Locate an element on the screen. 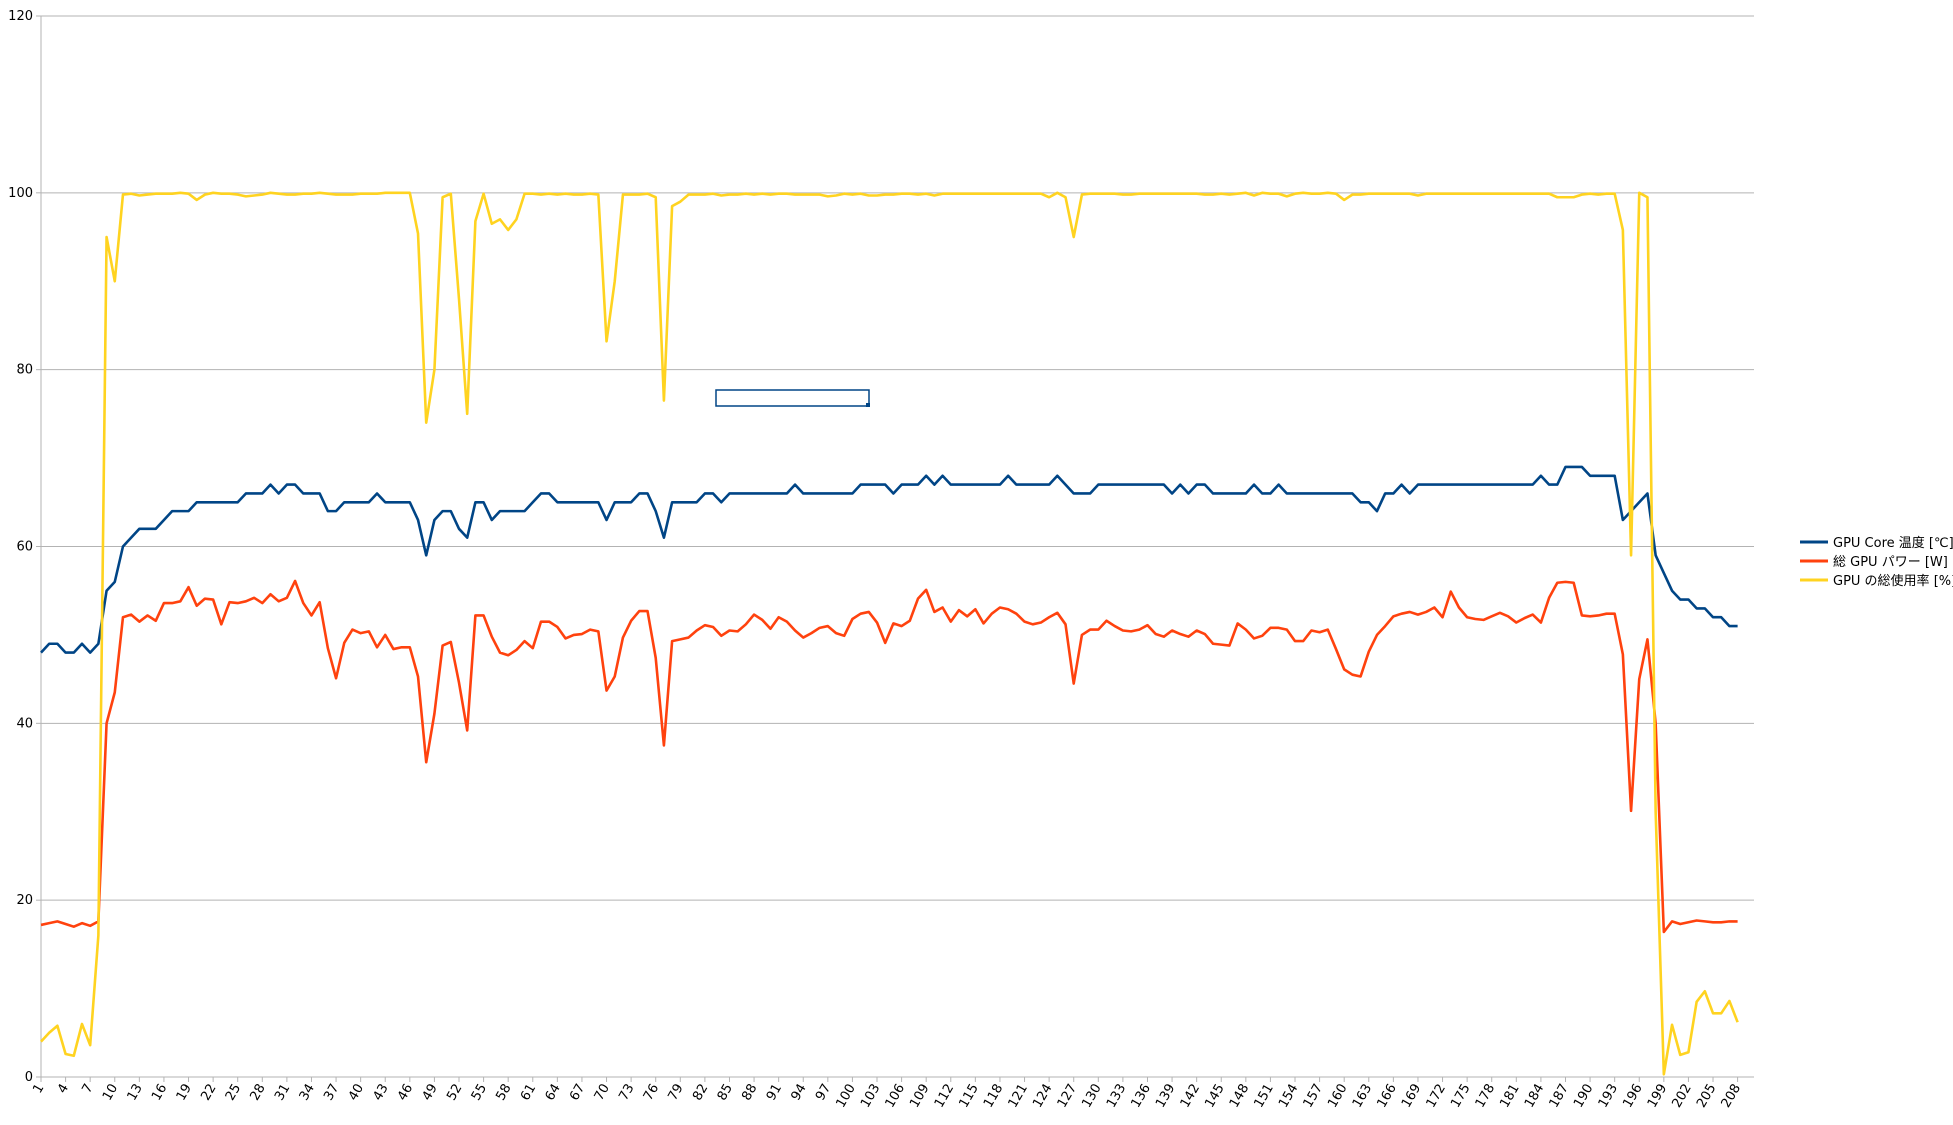 The image size is (1953, 1125). x-tick-label: 70 is located at coordinates (602, 1093).